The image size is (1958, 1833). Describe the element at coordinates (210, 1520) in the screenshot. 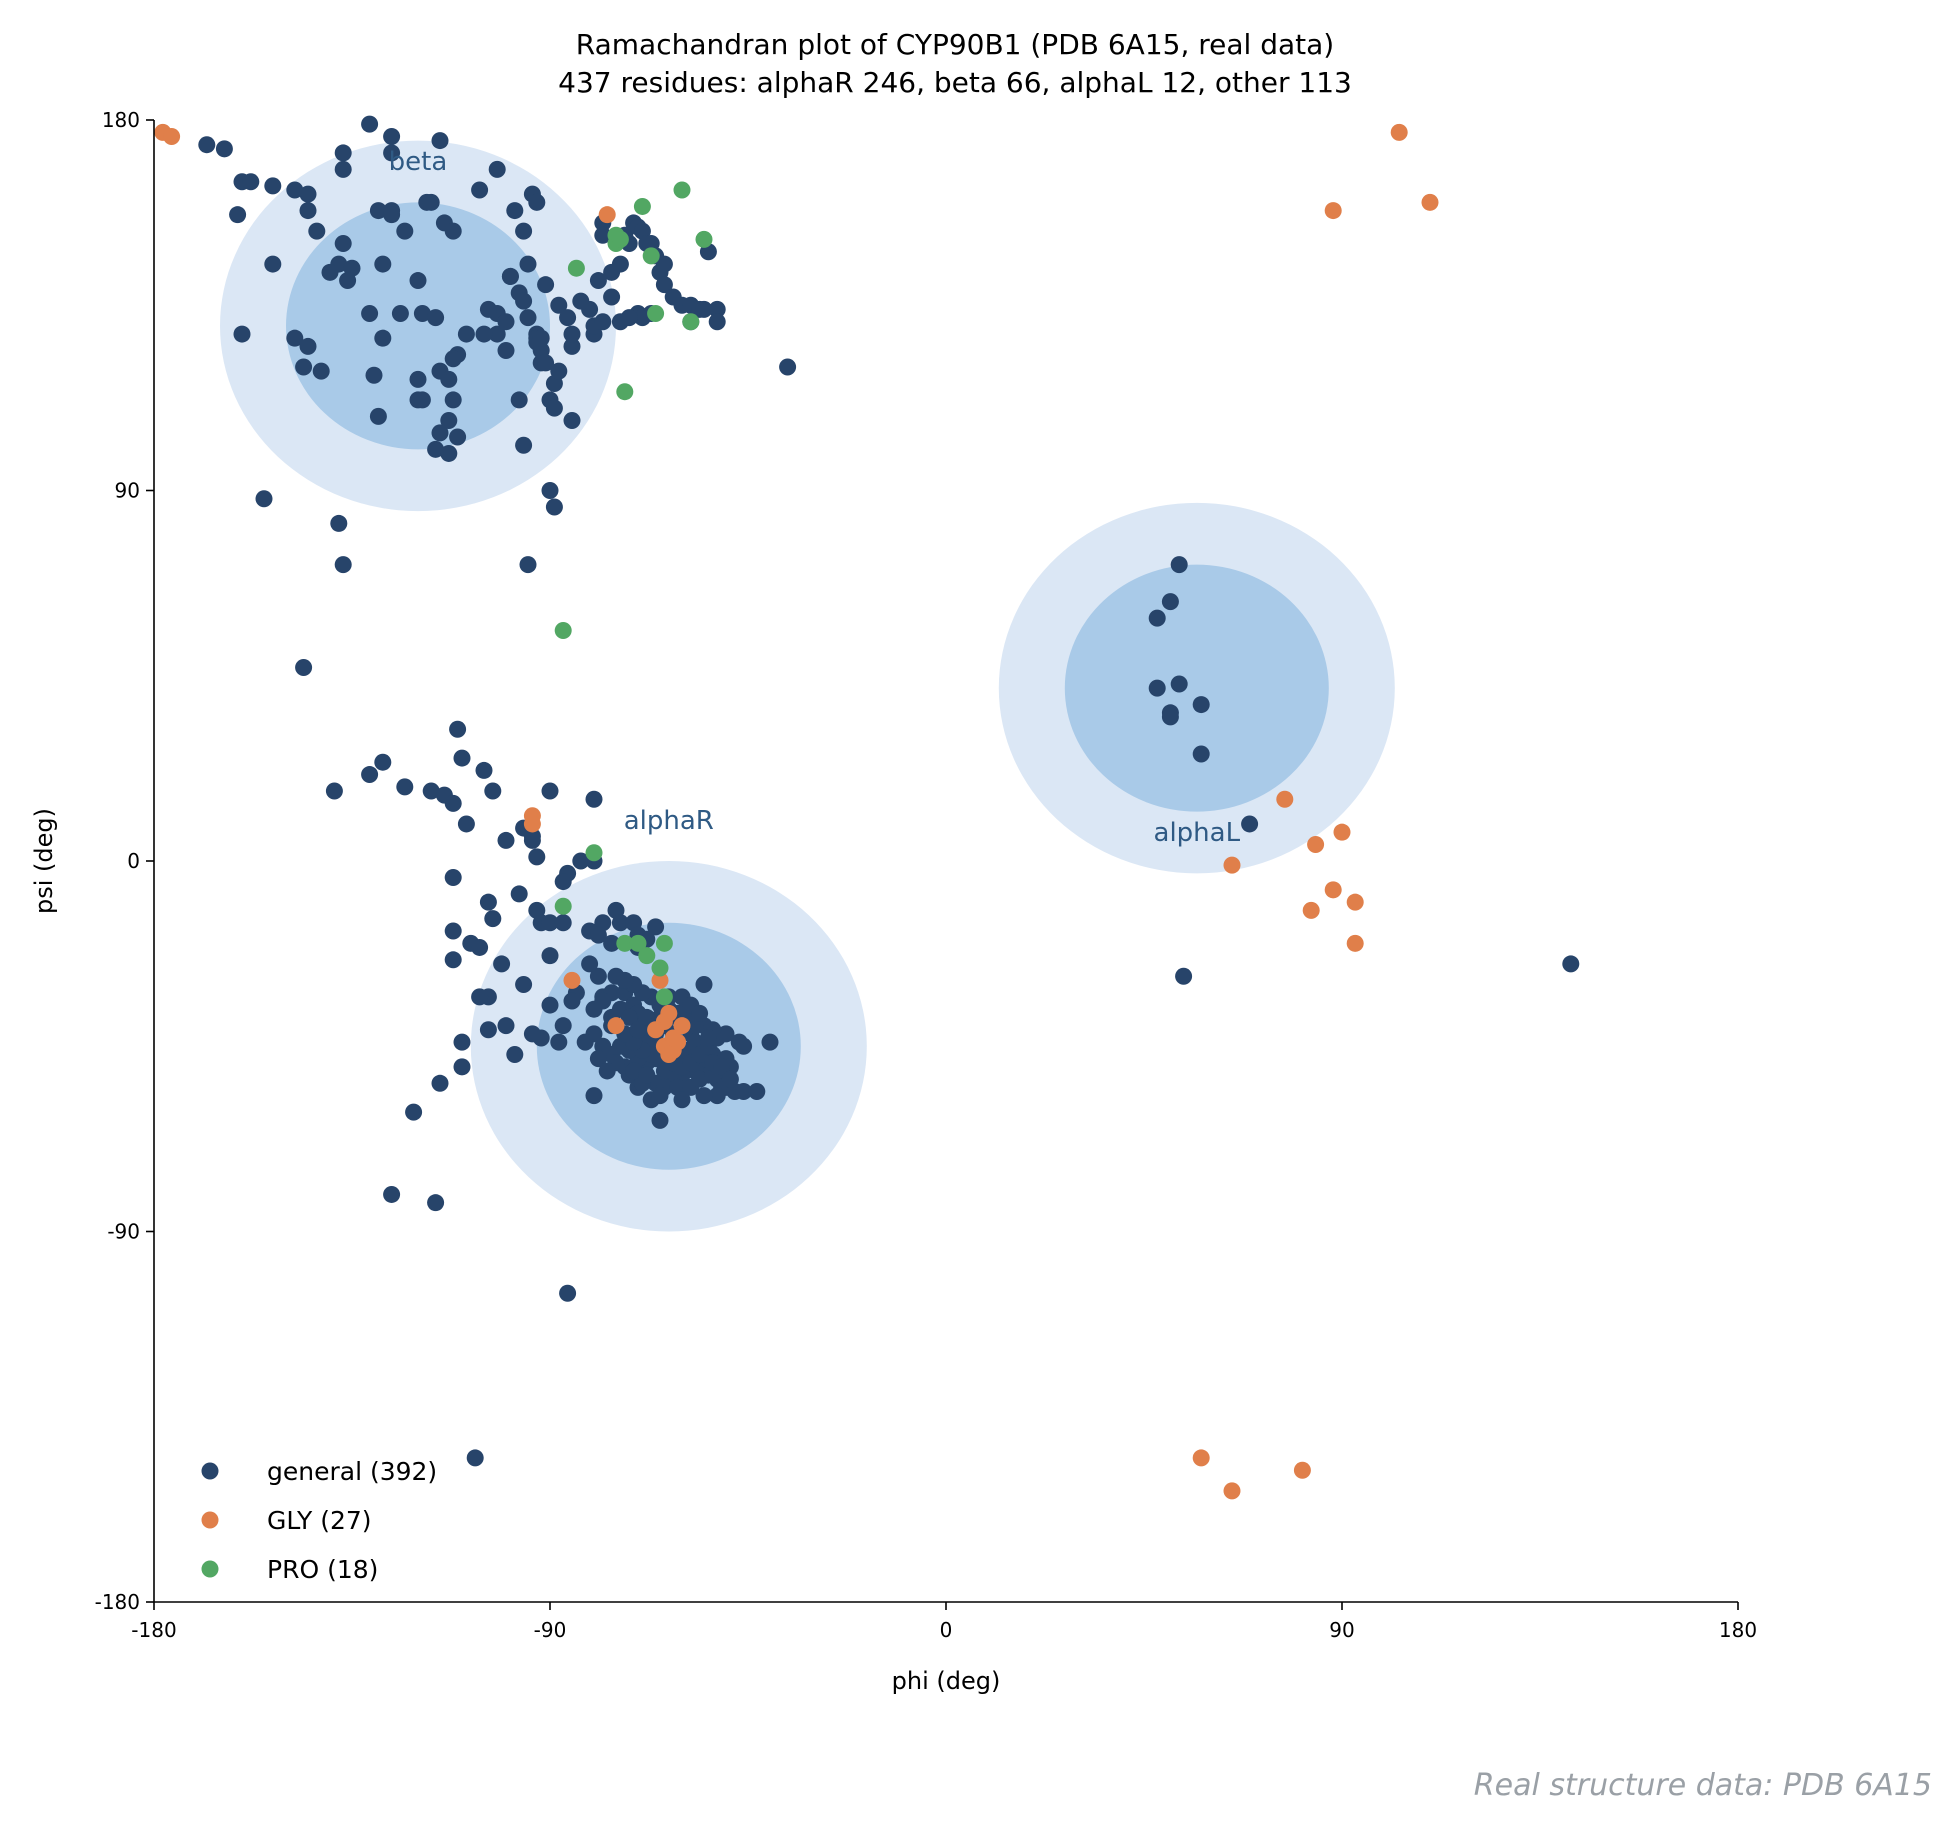

I see `legend-marker-gly` at that location.